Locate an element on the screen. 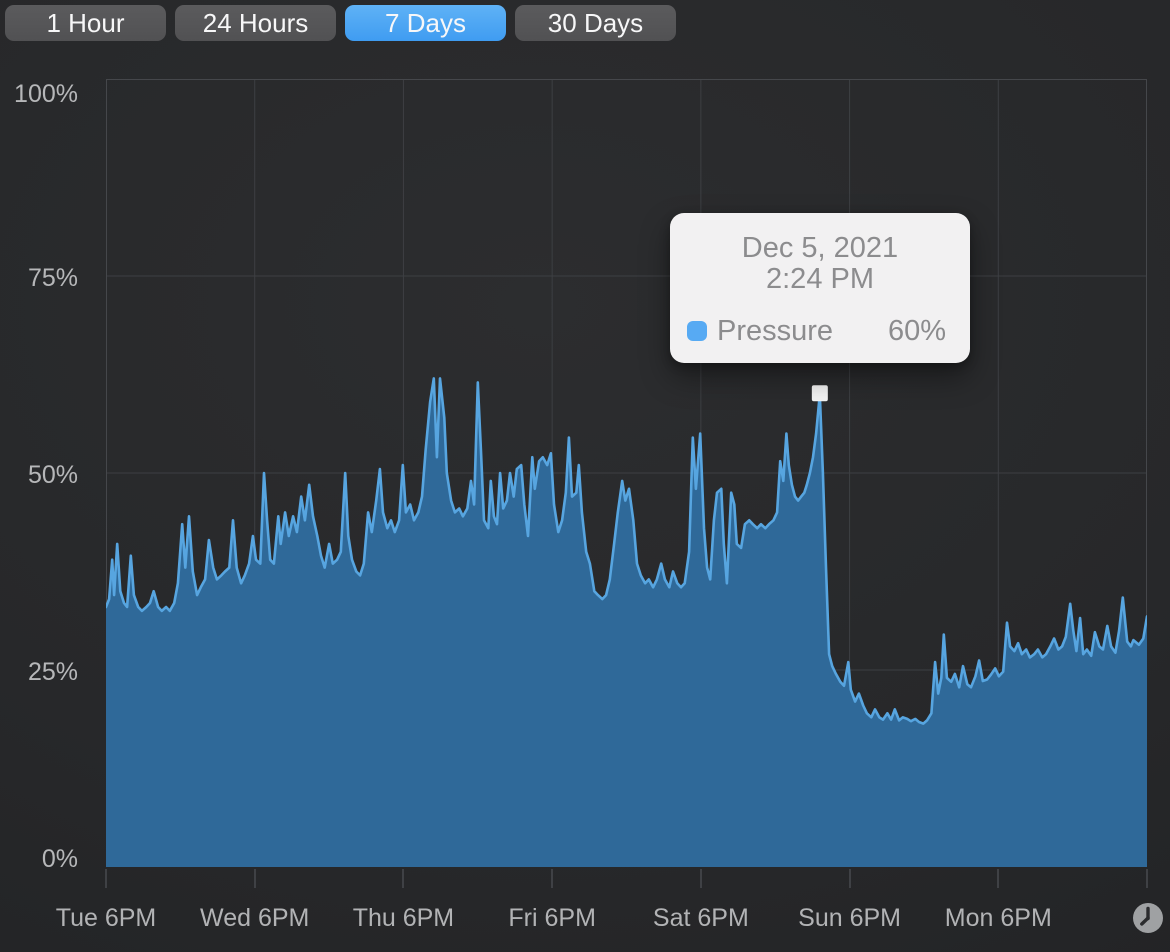 The image size is (1170, 952). x-axis-label: Mon 6PM is located at coordinates (998, 918).